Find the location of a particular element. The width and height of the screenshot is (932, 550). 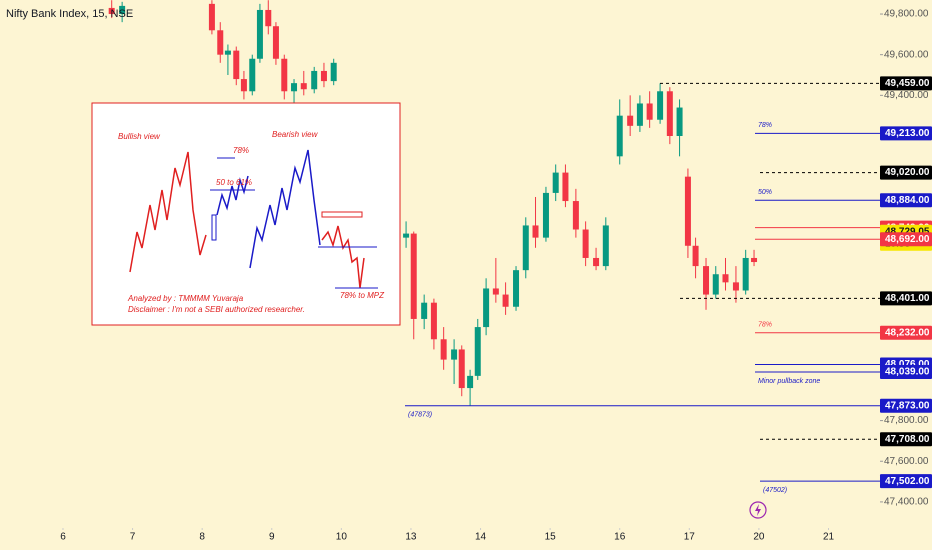

price-label: 49,459.00 is located at coordinates (907, 83).